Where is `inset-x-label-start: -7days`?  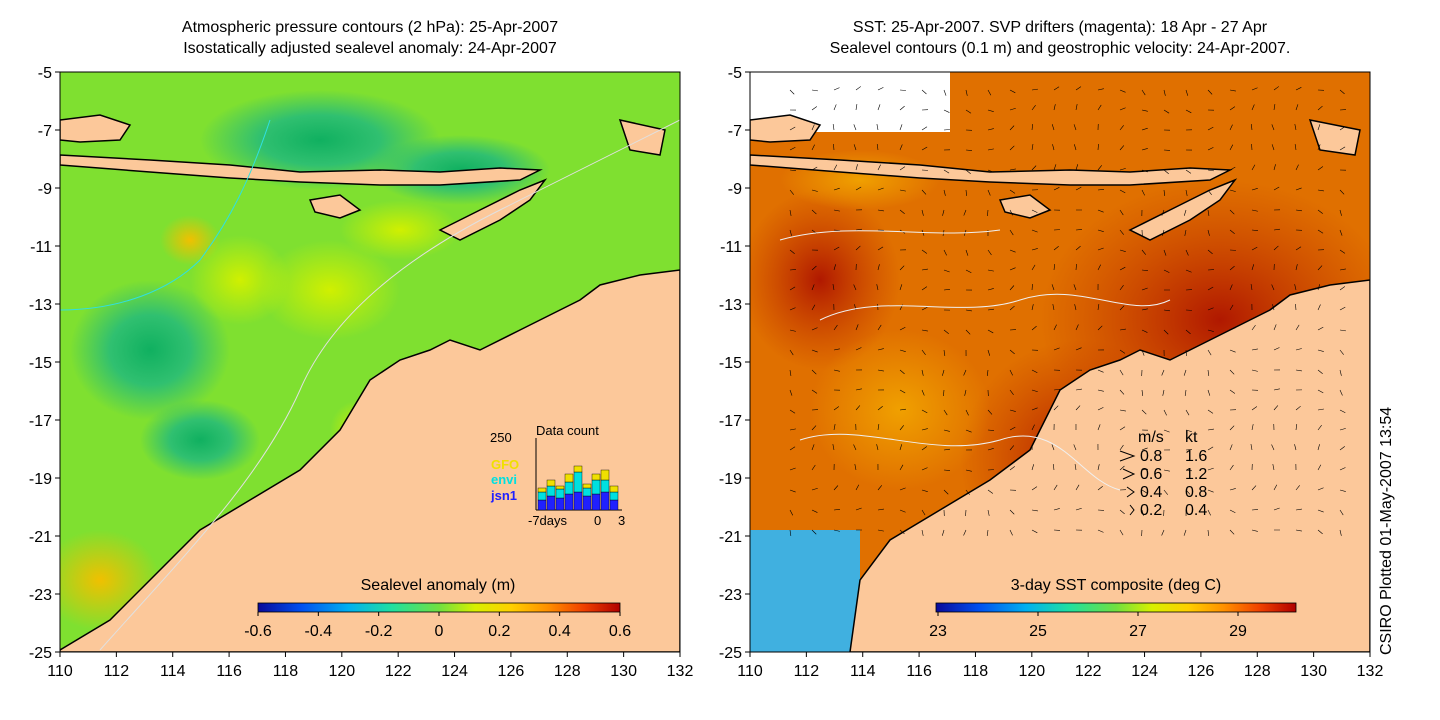
inset-x-label-start: -7days is located at coordinates (548, 520).